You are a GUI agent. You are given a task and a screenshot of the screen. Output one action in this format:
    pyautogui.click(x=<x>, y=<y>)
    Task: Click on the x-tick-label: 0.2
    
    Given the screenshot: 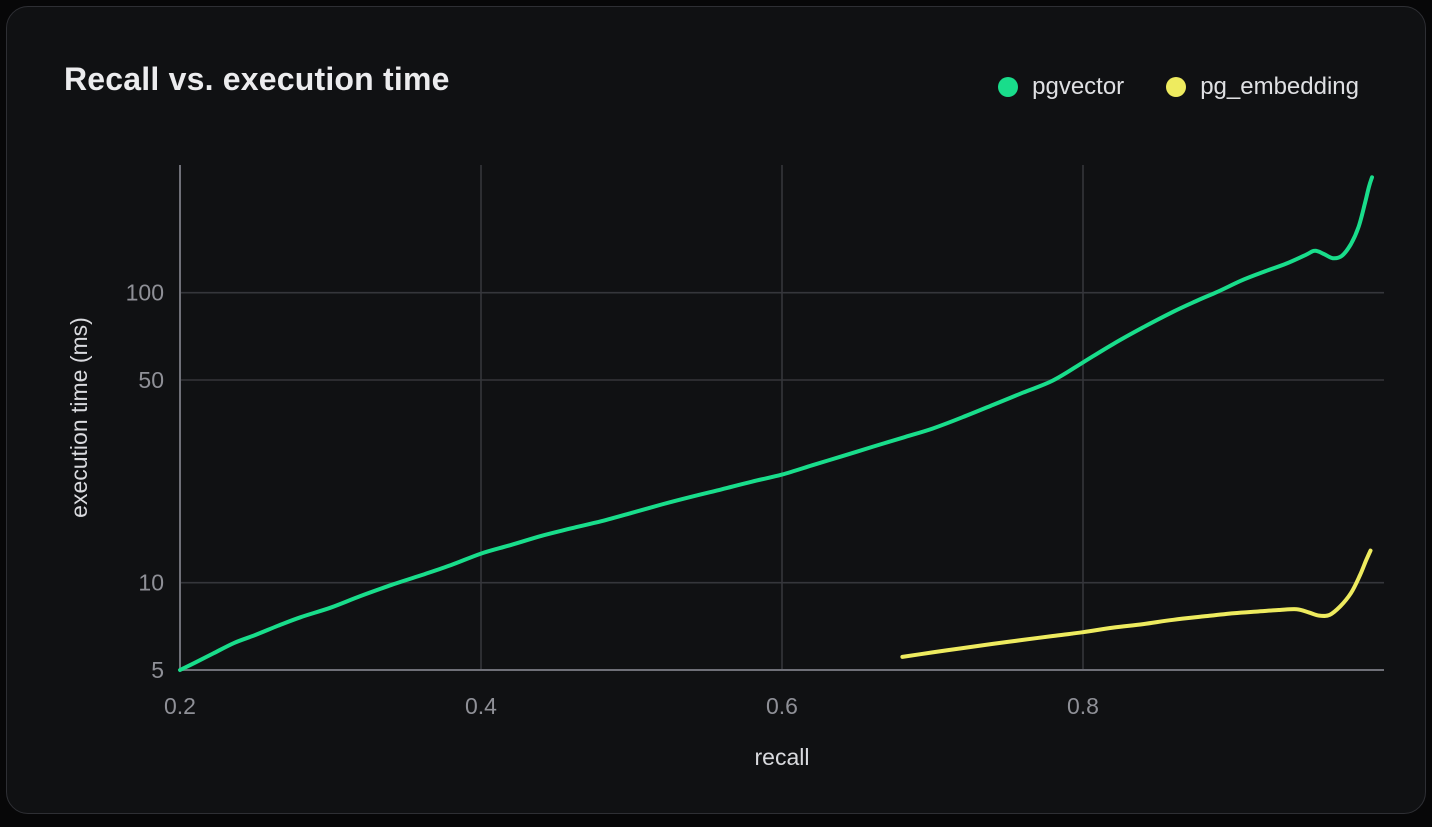 What is the action you would take?
    pyautogui.click(x=180, y=706)
    